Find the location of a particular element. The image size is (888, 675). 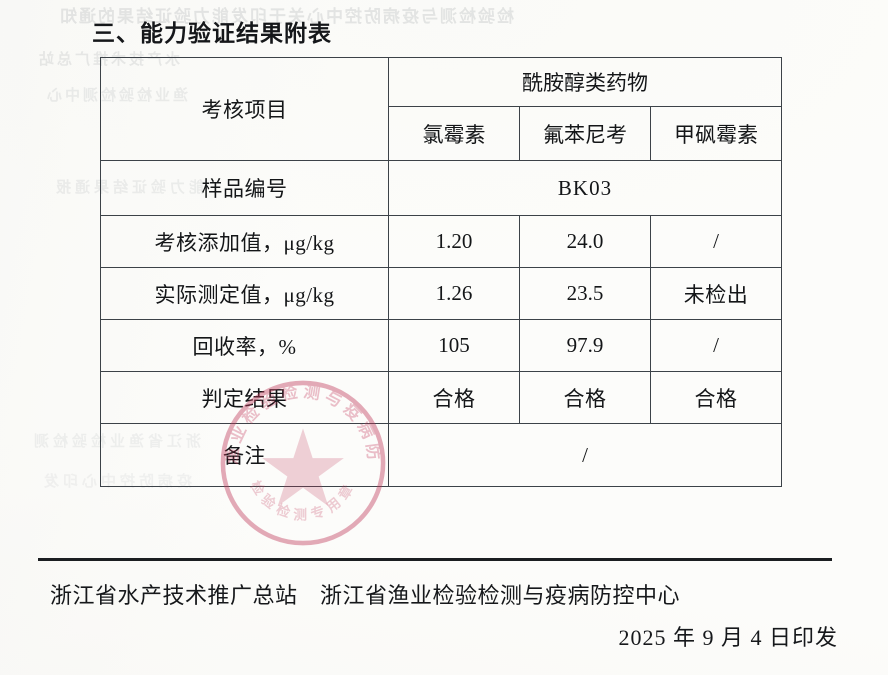

table-row: 回收率，% 105 97.9 / is located at coordinates (441, 345).